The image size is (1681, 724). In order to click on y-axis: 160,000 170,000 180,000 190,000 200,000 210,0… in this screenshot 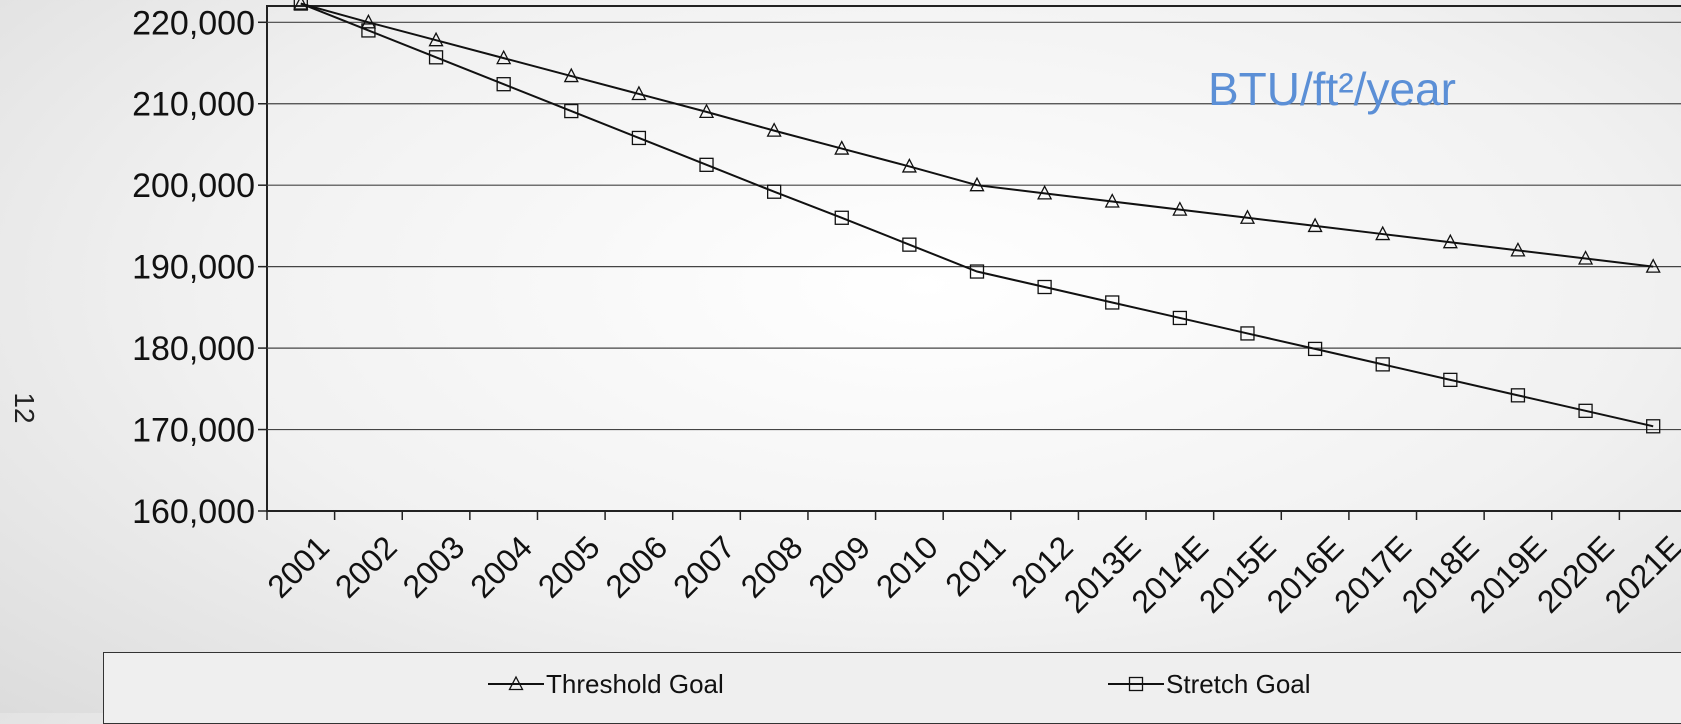, I will do `click(199, 267)`.